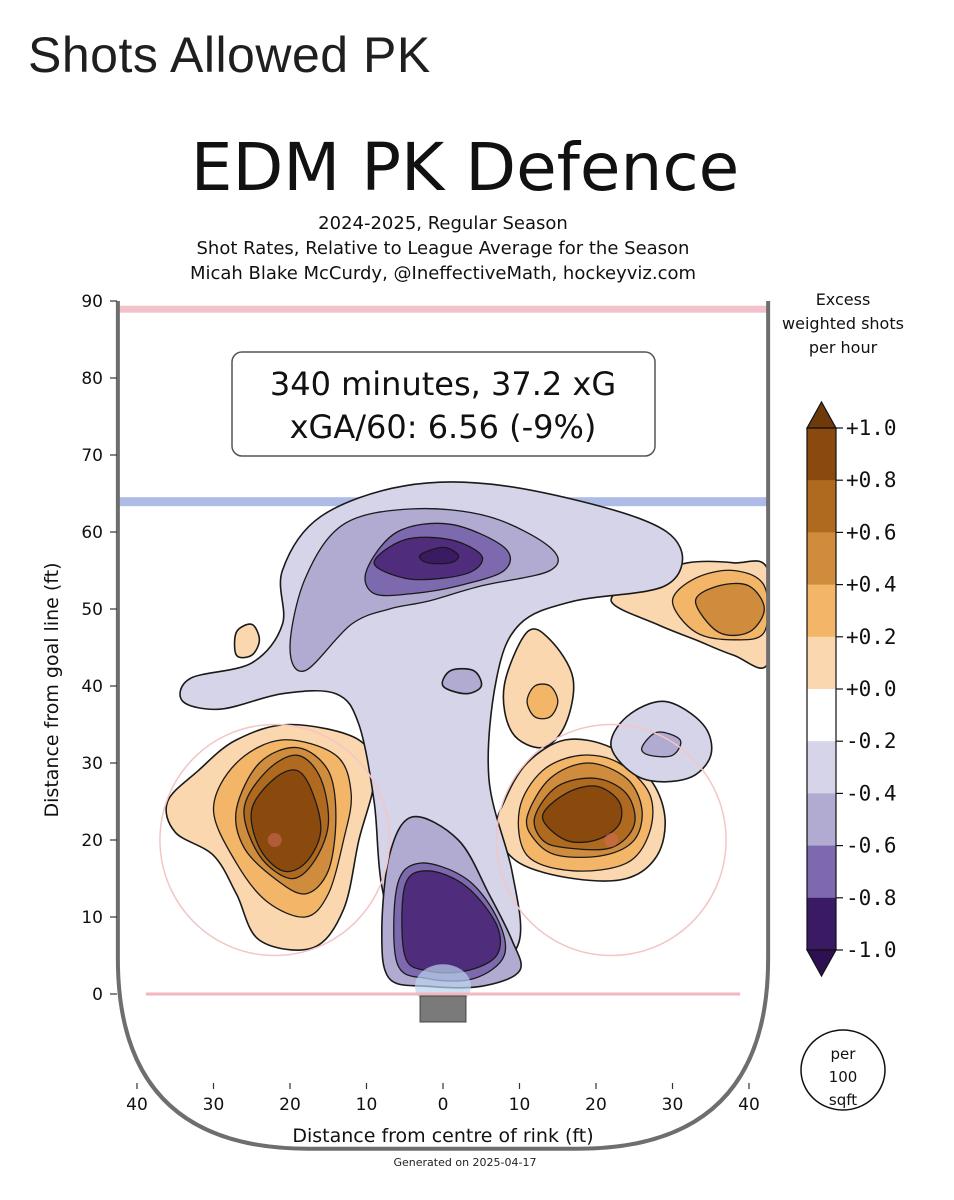 This screenshot has width=954, height=1200. Describe the element at coordinates (92, 610) in the screenshot. I see `y-tick-label: 50` at that location.